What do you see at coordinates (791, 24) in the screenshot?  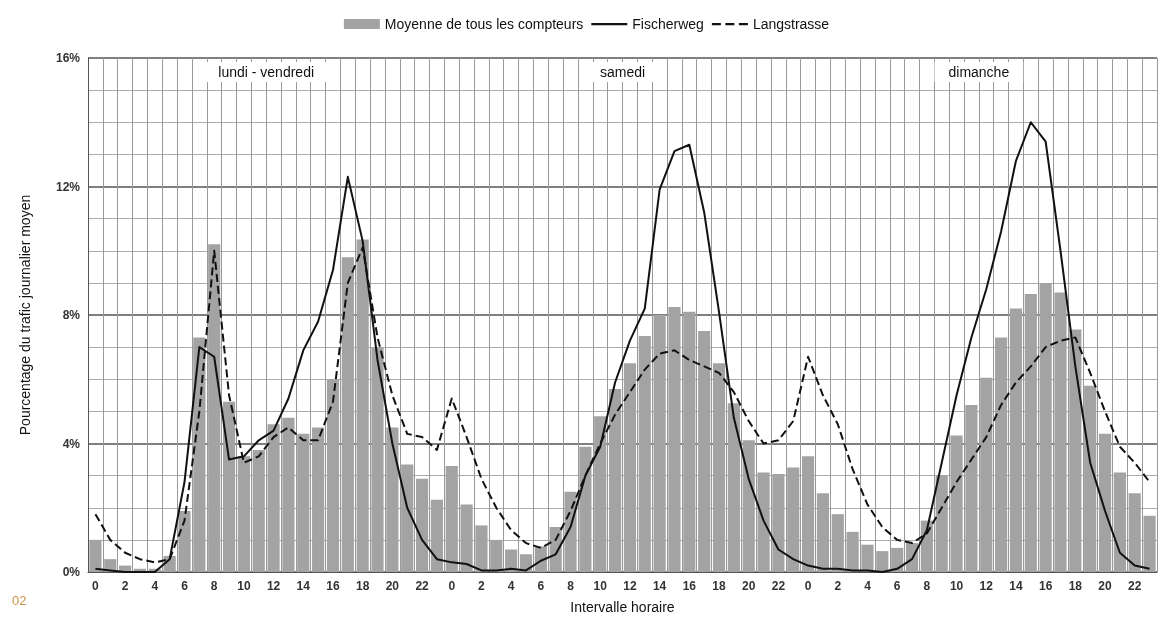 I see `legend-label: Langstrasse` at bounding box center [791, 24].